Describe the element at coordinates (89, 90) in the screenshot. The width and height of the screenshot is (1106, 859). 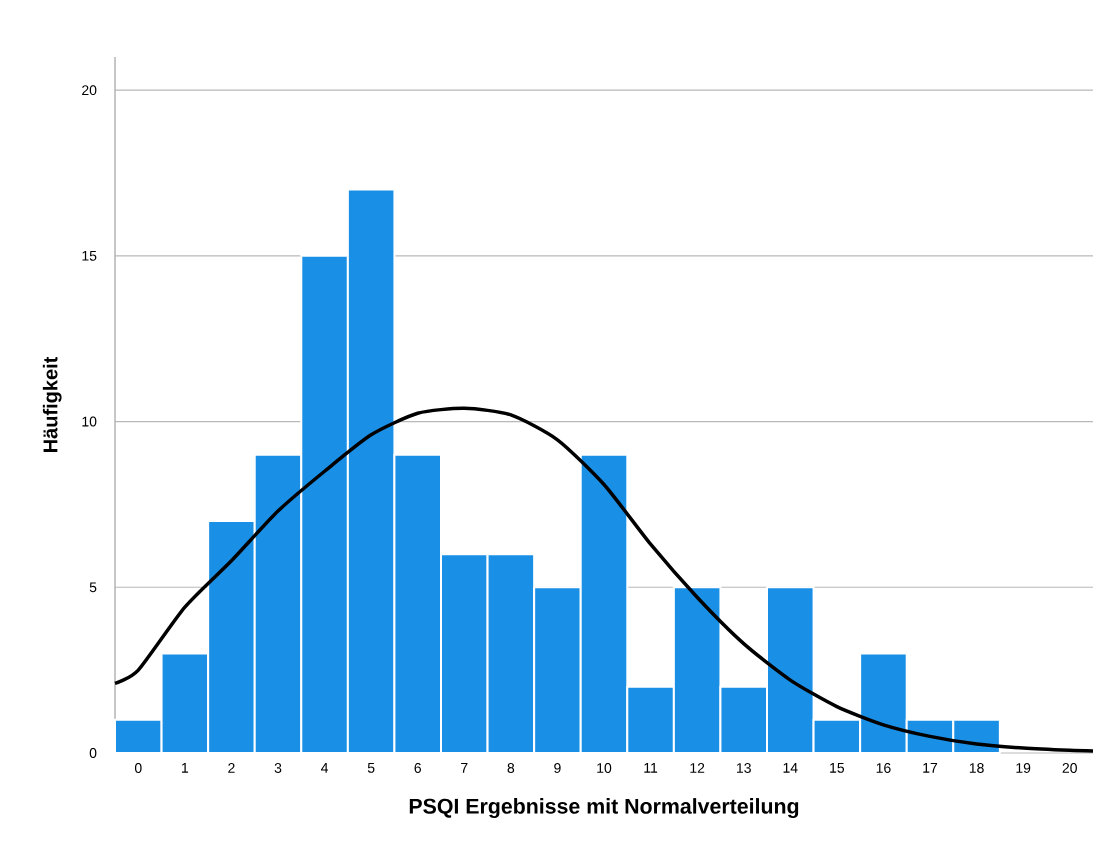
I see `y-tick-label: 20` at that location.